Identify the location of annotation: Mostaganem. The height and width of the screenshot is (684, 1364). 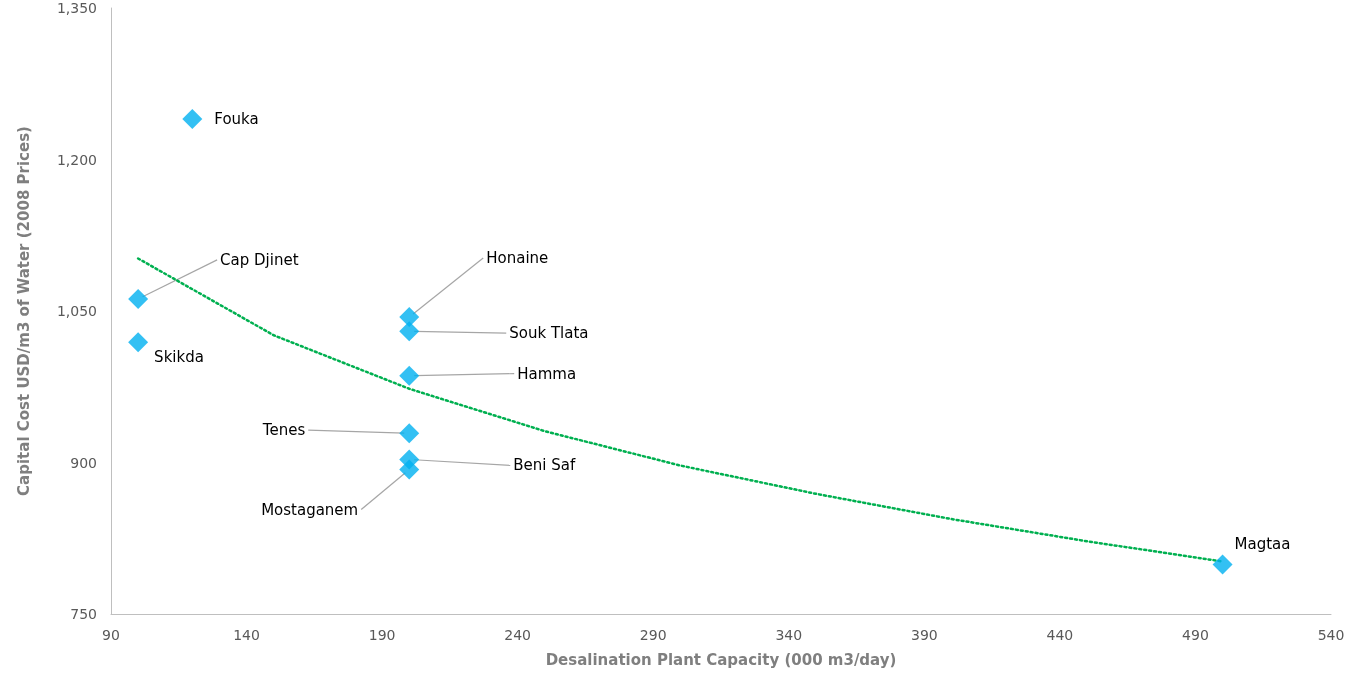
(310, 509).